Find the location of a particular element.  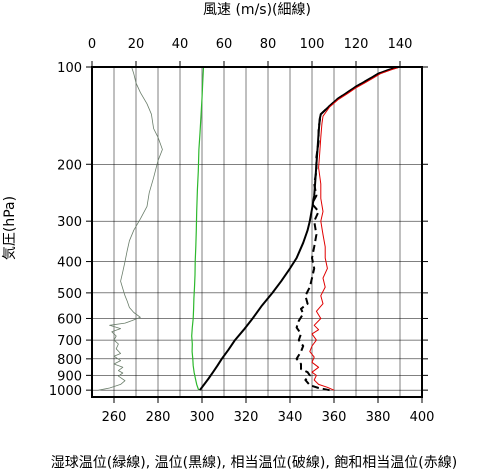

top-tick-label: 60 is located at coordinates (224, 44).